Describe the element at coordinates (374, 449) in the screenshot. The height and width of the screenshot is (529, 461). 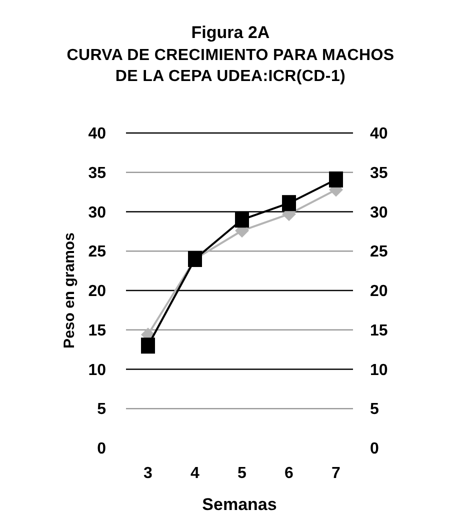
I see `y2-tick-label: 0` at that location.